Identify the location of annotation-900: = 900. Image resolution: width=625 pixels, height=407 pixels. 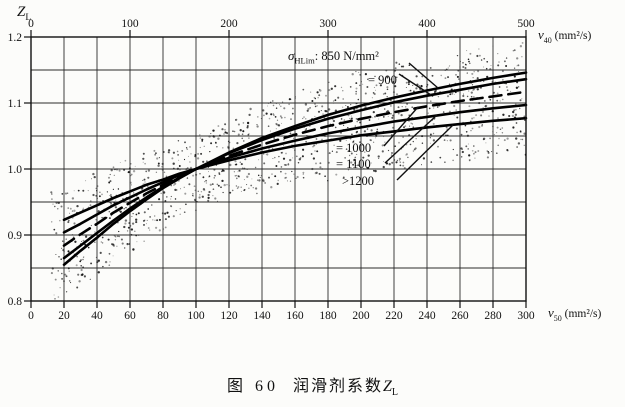
(382, 80).